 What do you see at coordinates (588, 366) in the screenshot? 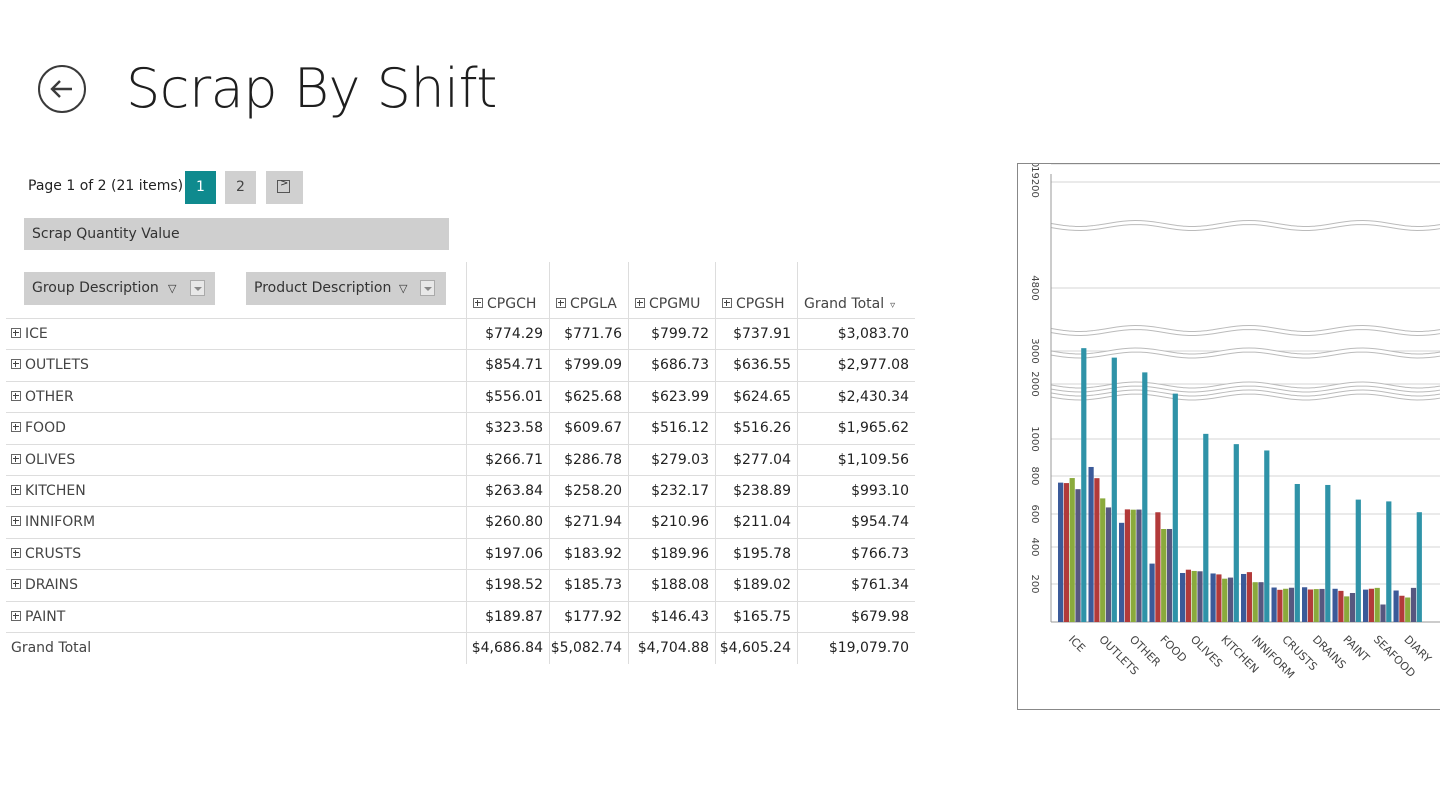
I see `table-cell: $799.09` at bounding box center [588, 366].